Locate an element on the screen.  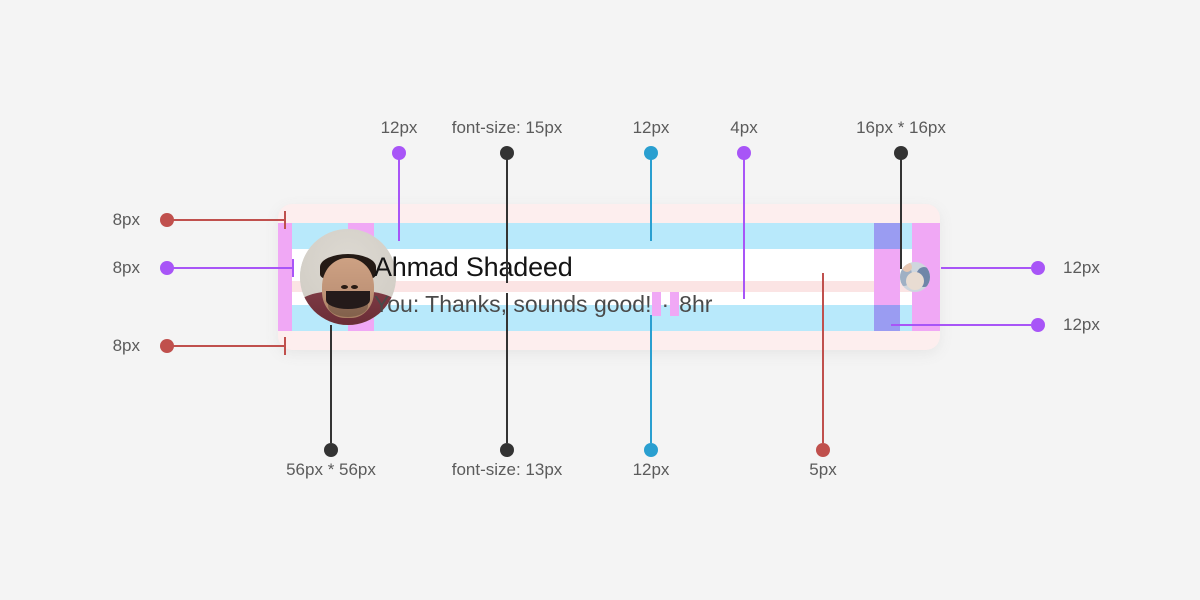
avatar-eye-left is located at coordinates (344, 287).